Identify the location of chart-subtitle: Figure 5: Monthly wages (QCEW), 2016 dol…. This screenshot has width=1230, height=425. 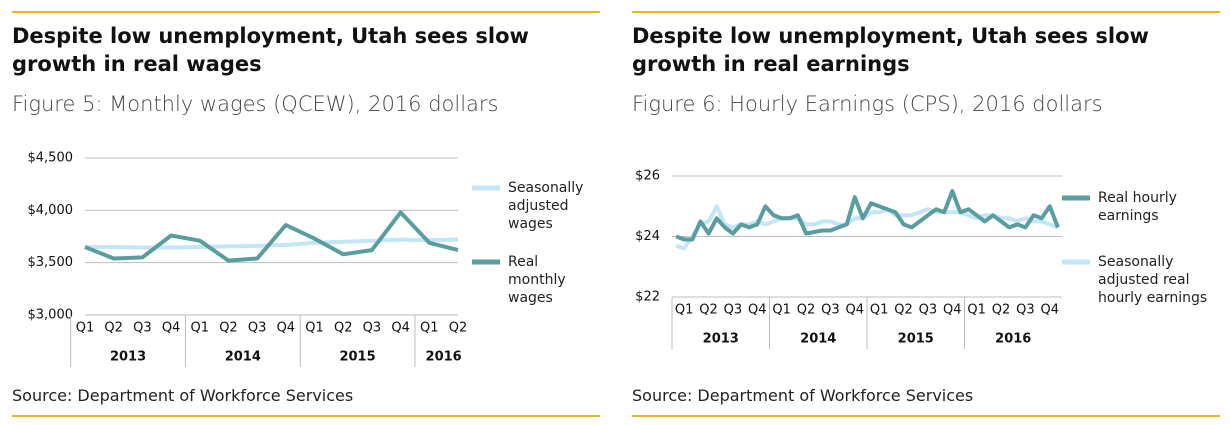
(255, 104).